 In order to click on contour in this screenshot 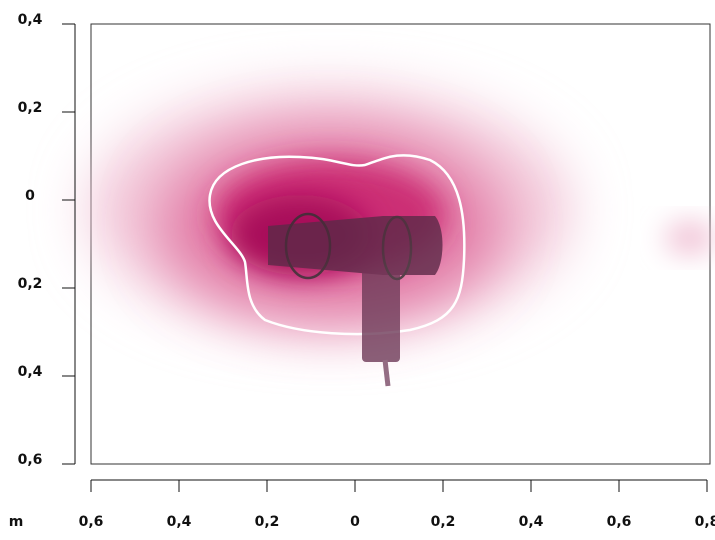, I will do `click(337, 245)`.